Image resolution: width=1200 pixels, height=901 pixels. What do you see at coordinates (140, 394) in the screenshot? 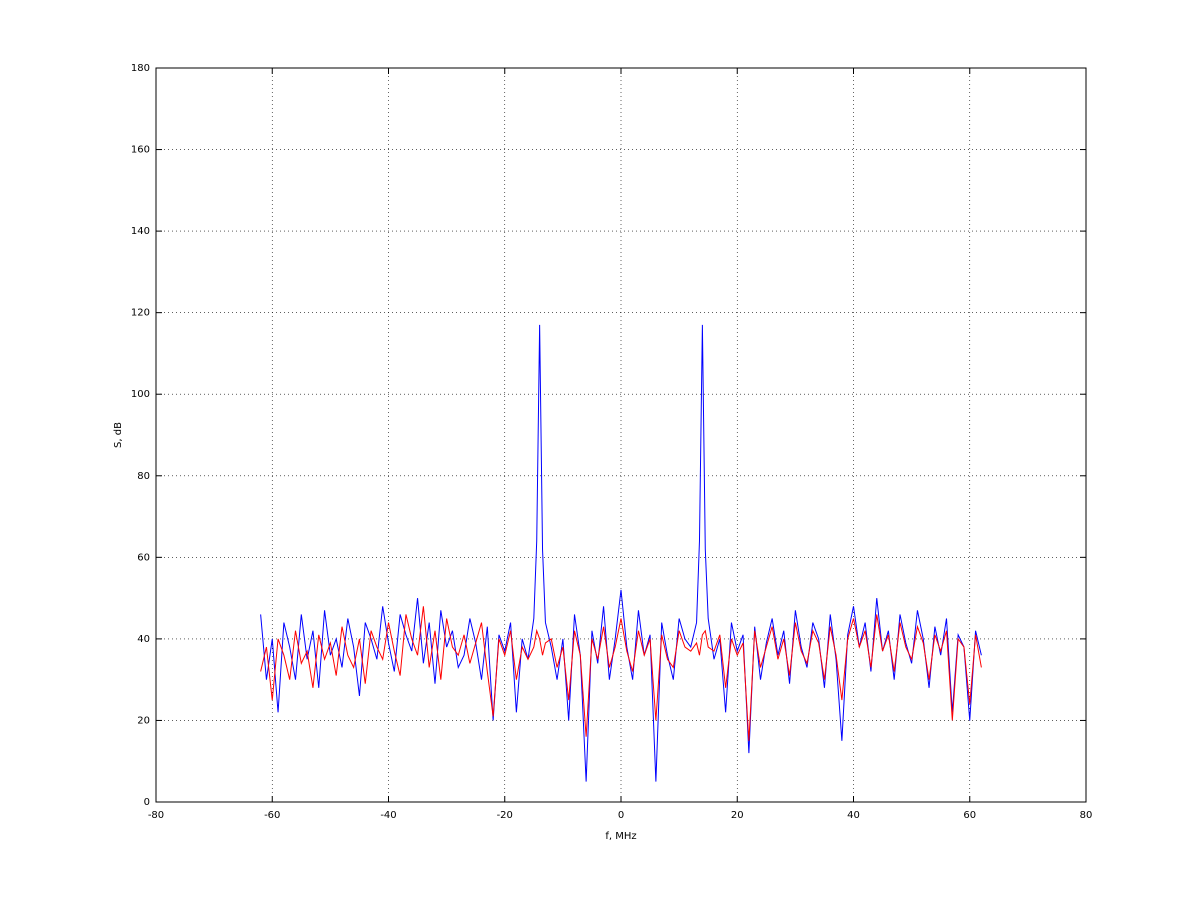
I see `y-tick-label: 100` at bounding box center [140, 394].